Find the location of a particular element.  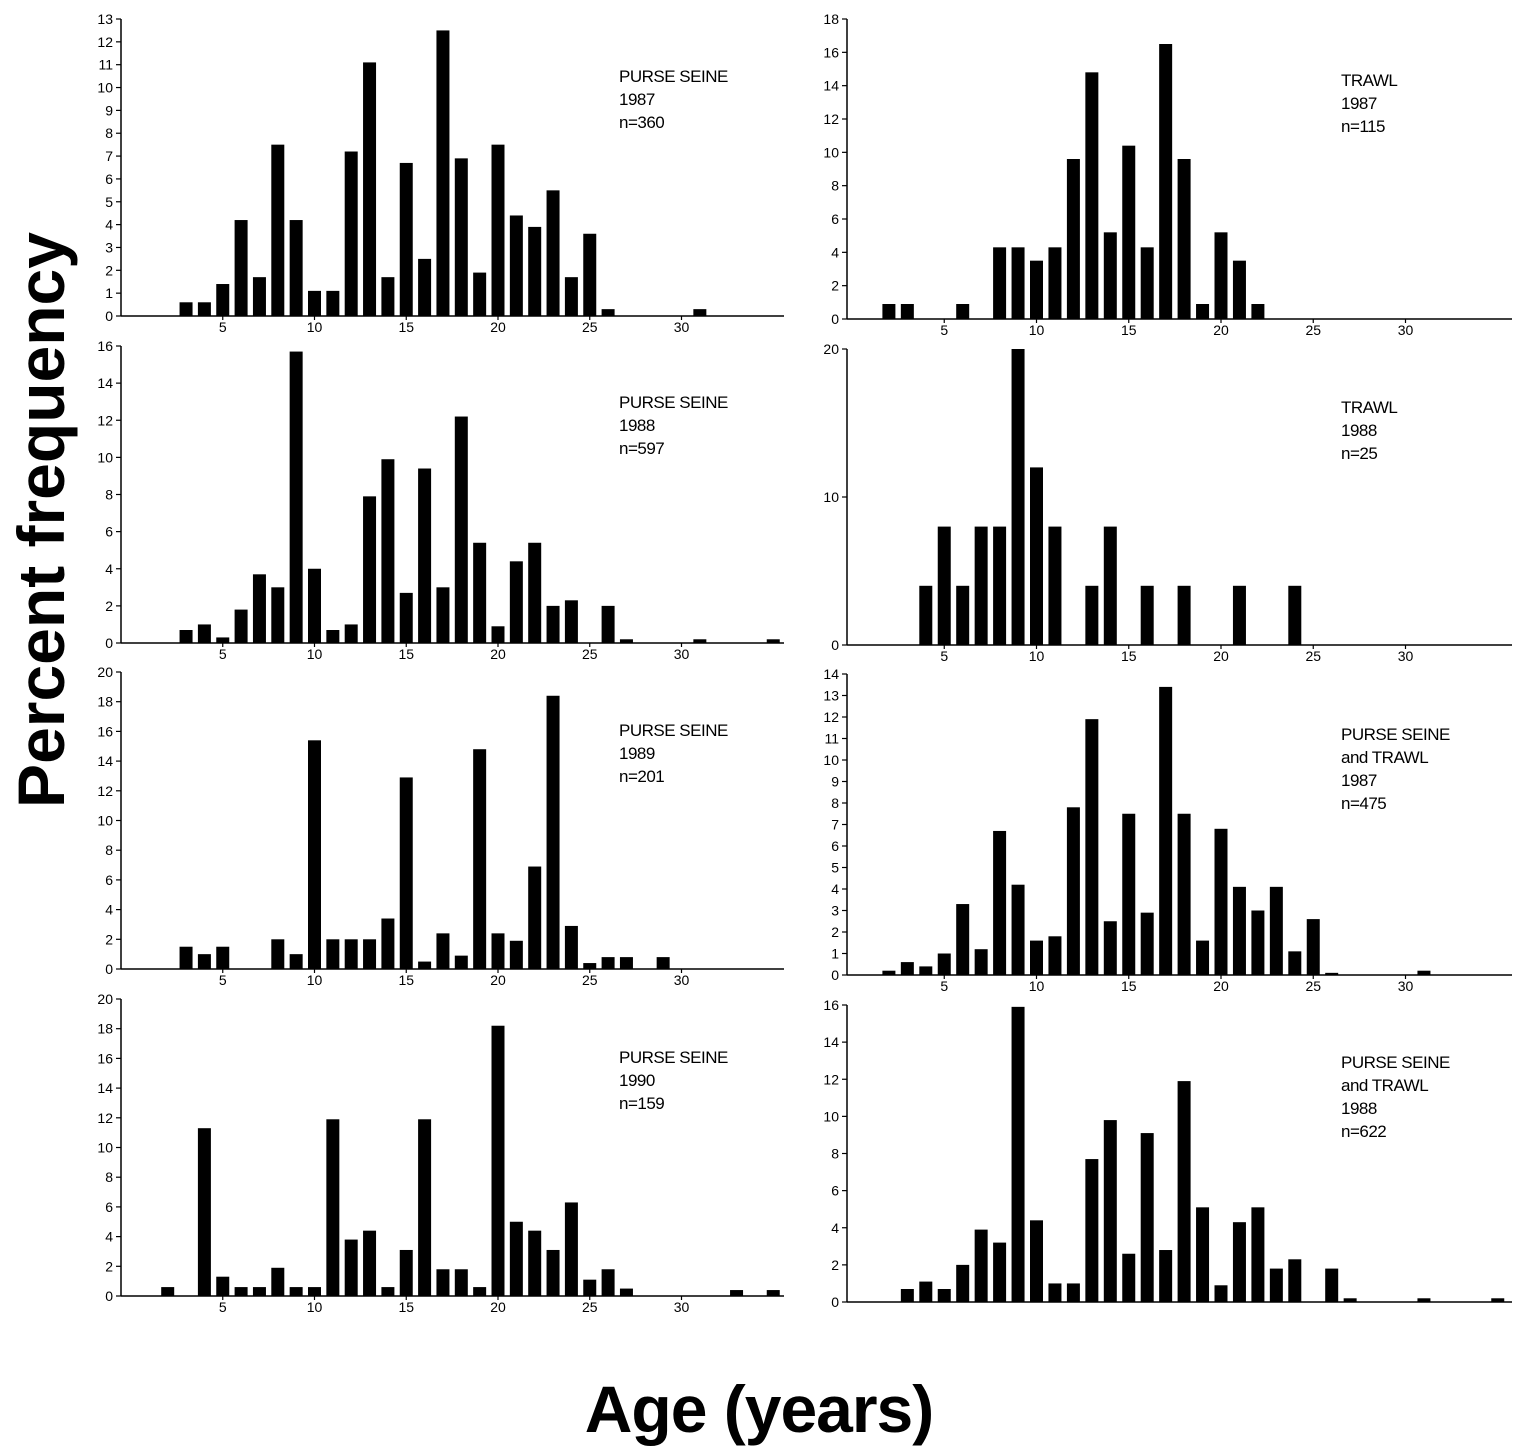

y-tick-label: 16 is located at coordinates (105, 1058).